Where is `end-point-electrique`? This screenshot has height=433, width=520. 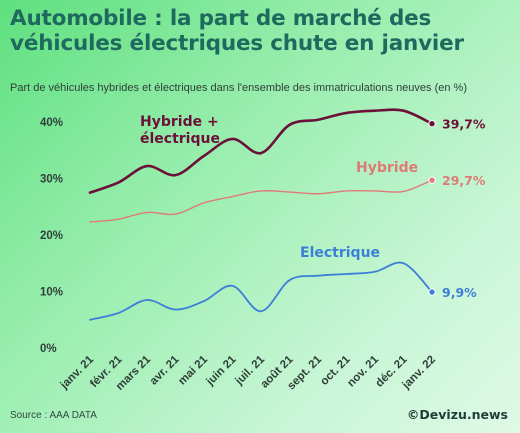 end-point-electrique is located at coordinates (432, 292).